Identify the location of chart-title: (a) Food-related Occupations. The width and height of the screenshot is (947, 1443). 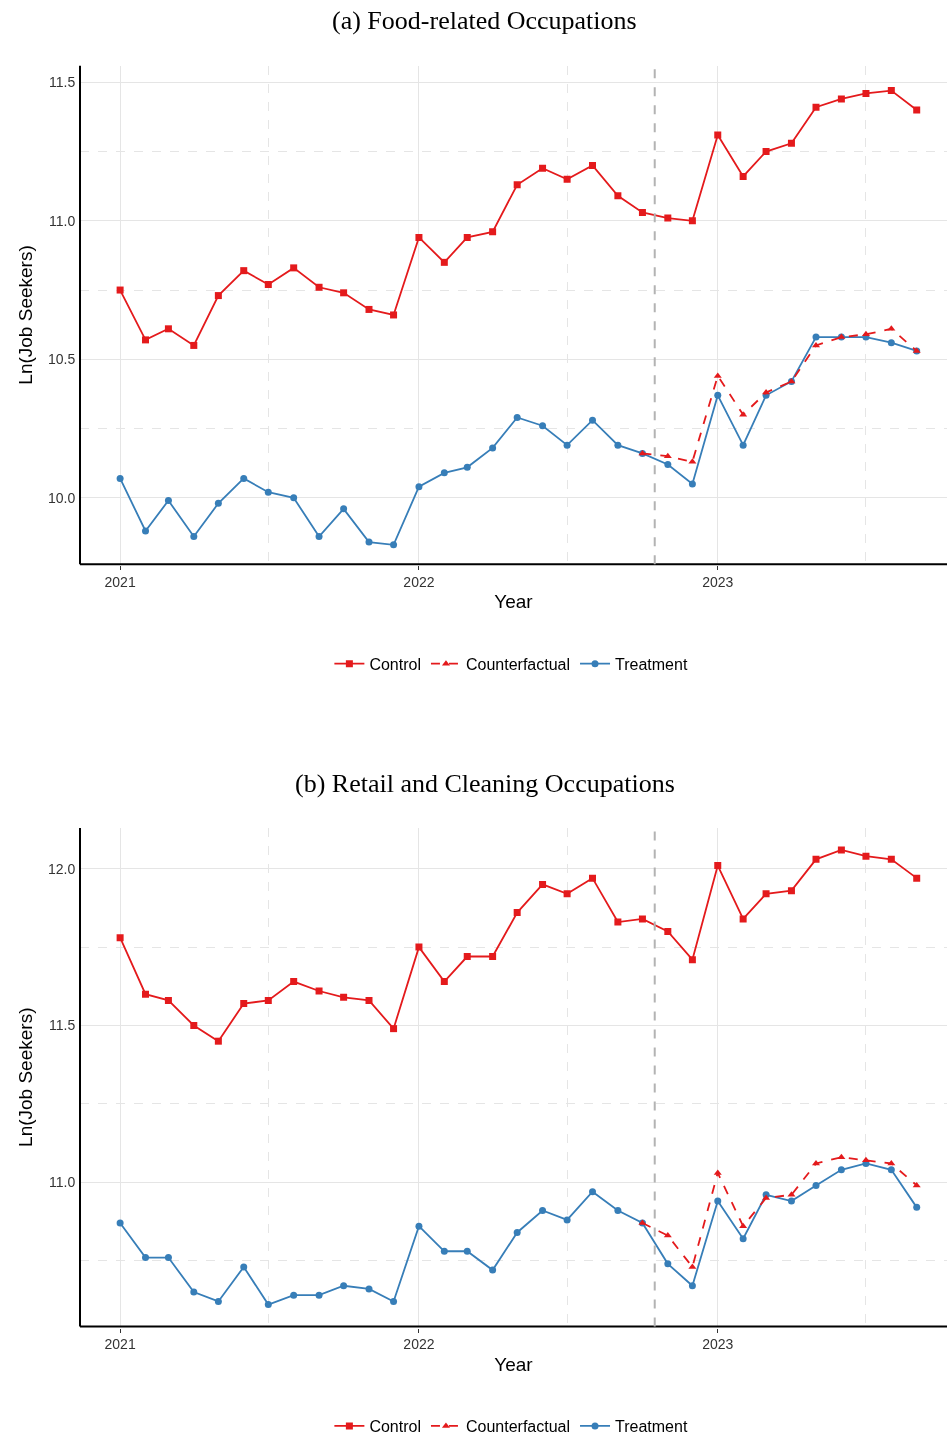
(484, 20).